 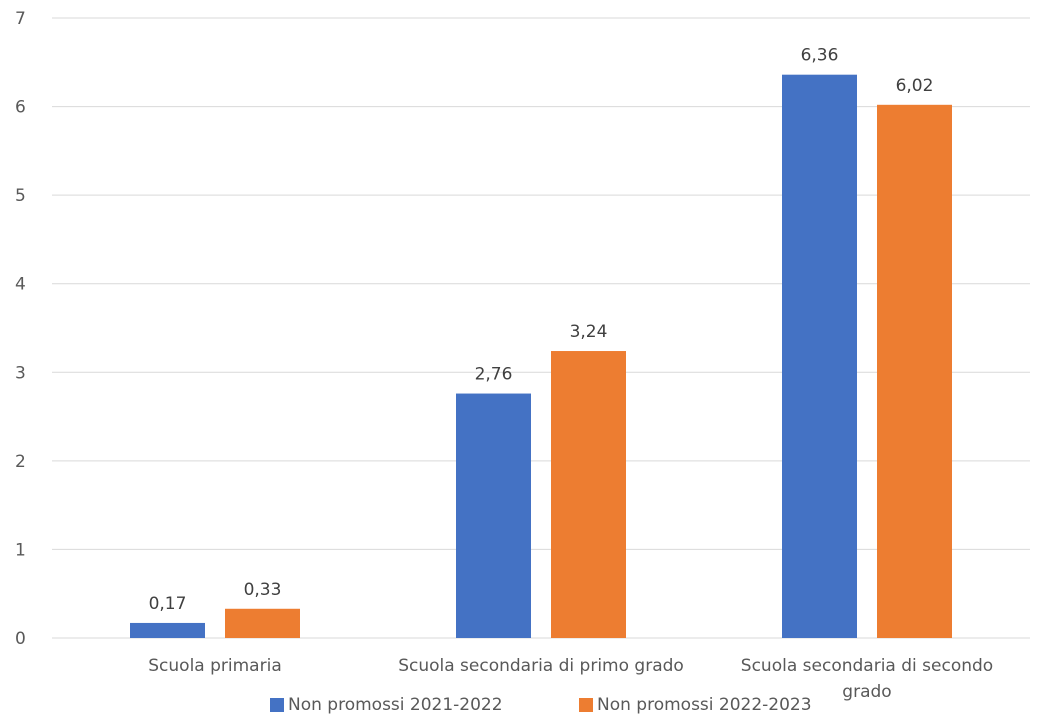 What do you see at coordinates (915, 86) in the screenshot?
I see `data-label: 6,02` at bounding box center [915, 86].